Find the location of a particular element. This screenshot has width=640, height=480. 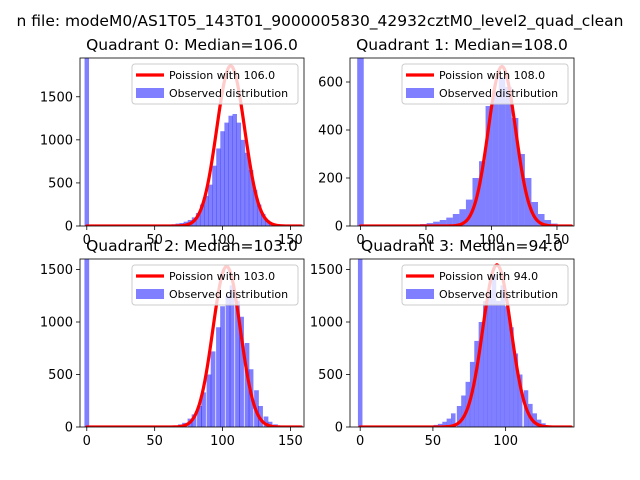

legend: Poission with 103.0 Observed distribution is located at coordinates (215, 285).